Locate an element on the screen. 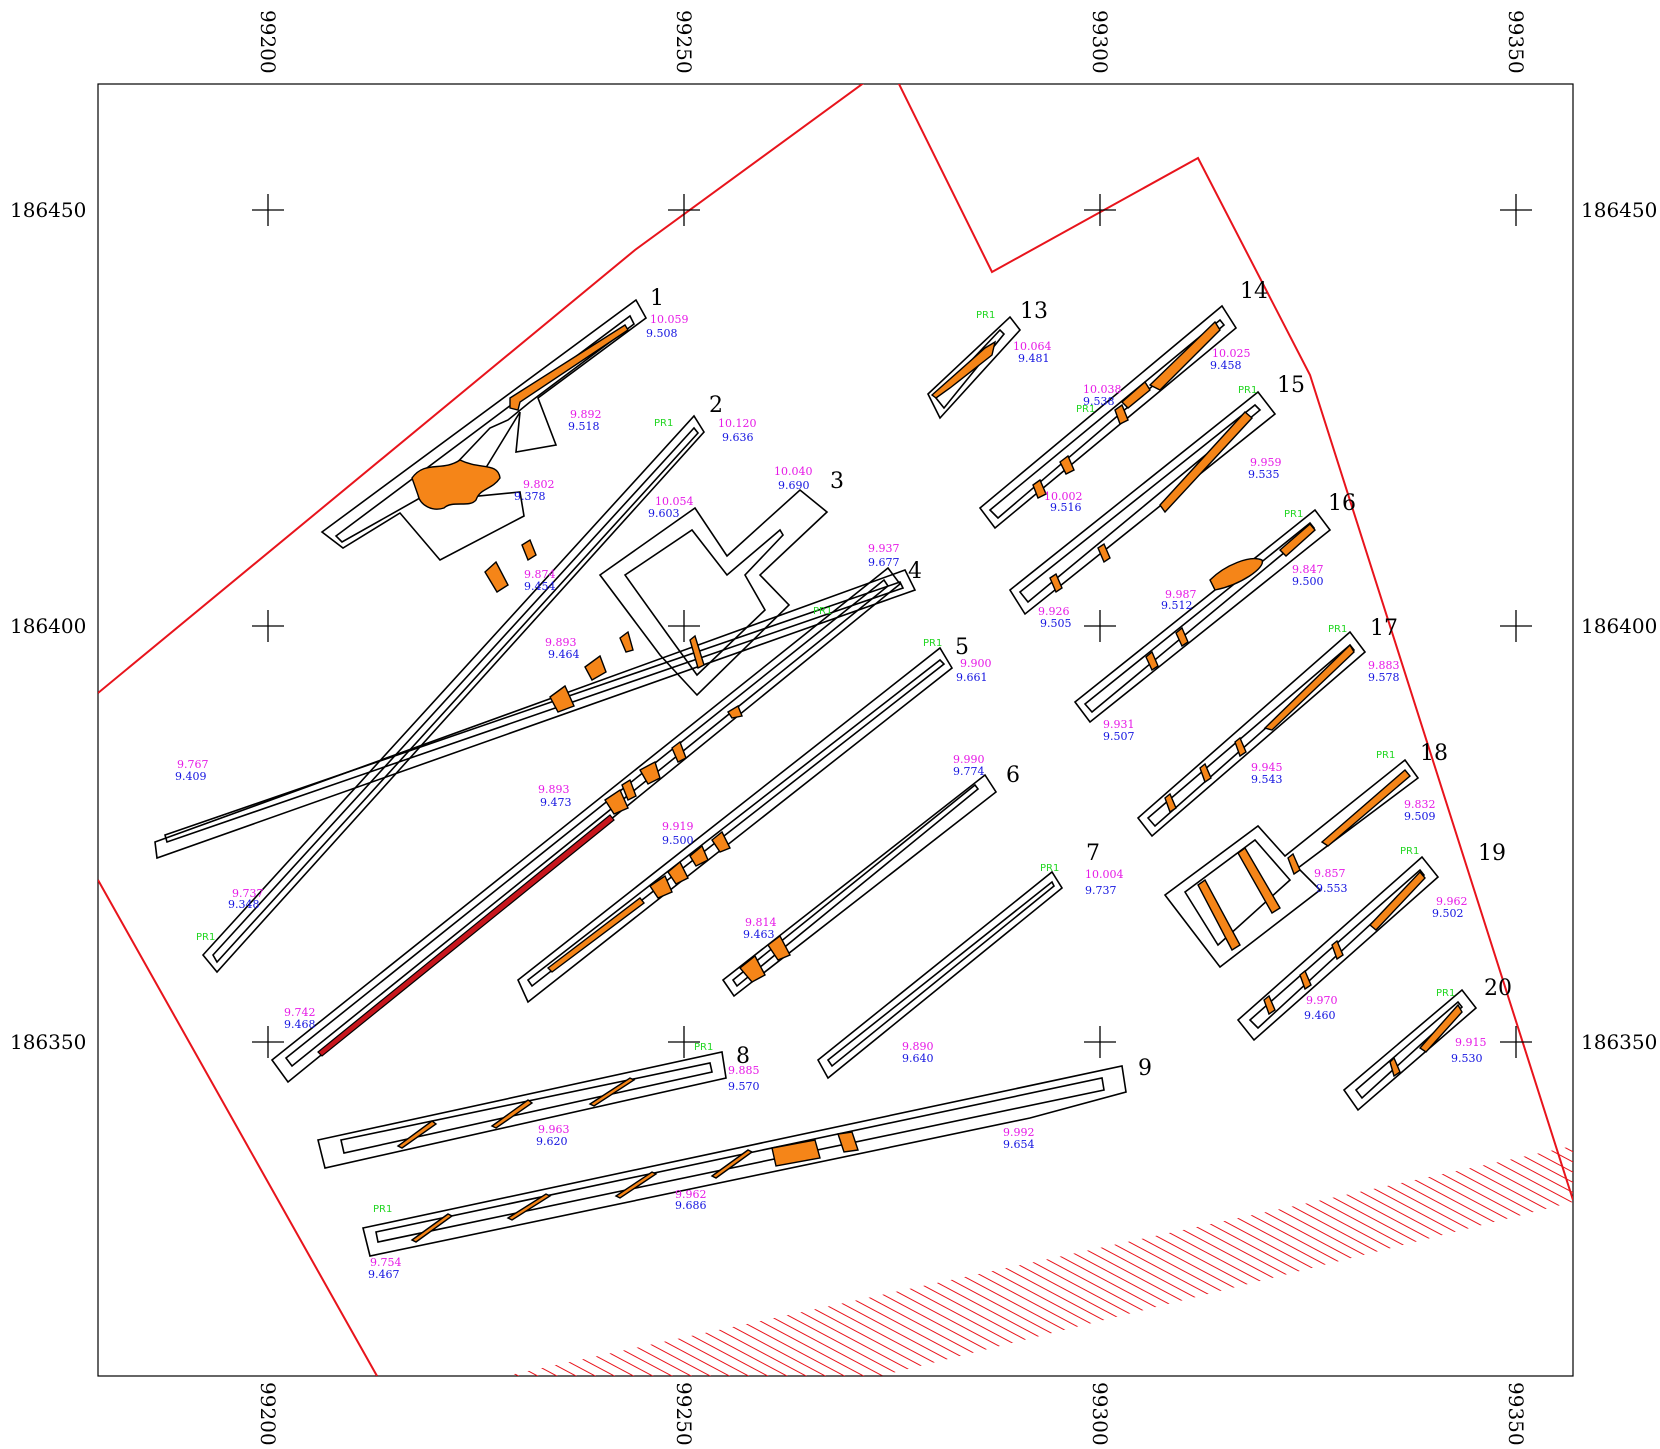 The height and width of the screenshot is (1449, 1660). feature-4-cut is located at coordinates (679, 751).